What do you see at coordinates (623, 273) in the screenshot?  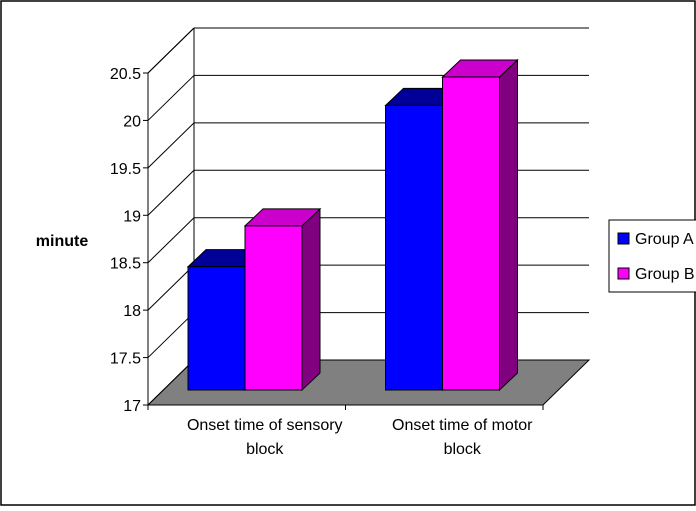 I see `legend-swatch-group-b` at bounding box center [623, 273].